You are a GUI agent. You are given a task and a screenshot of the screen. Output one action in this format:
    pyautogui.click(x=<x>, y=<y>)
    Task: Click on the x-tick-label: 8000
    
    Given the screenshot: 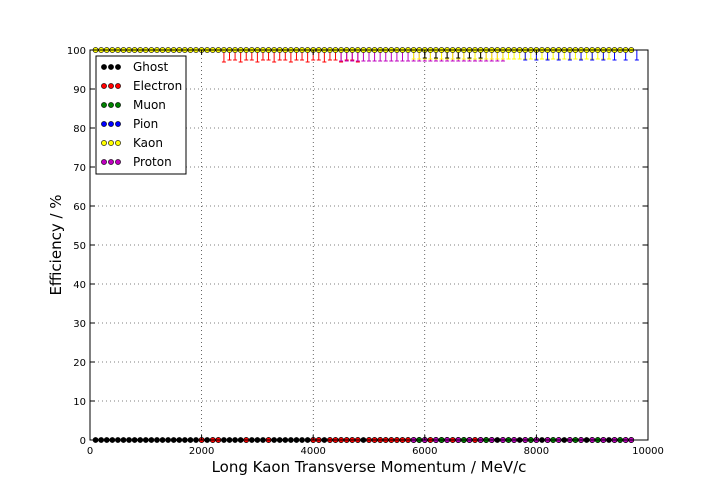 What is the action you would take?
    pyautogui.click(x=536, y=451)
    